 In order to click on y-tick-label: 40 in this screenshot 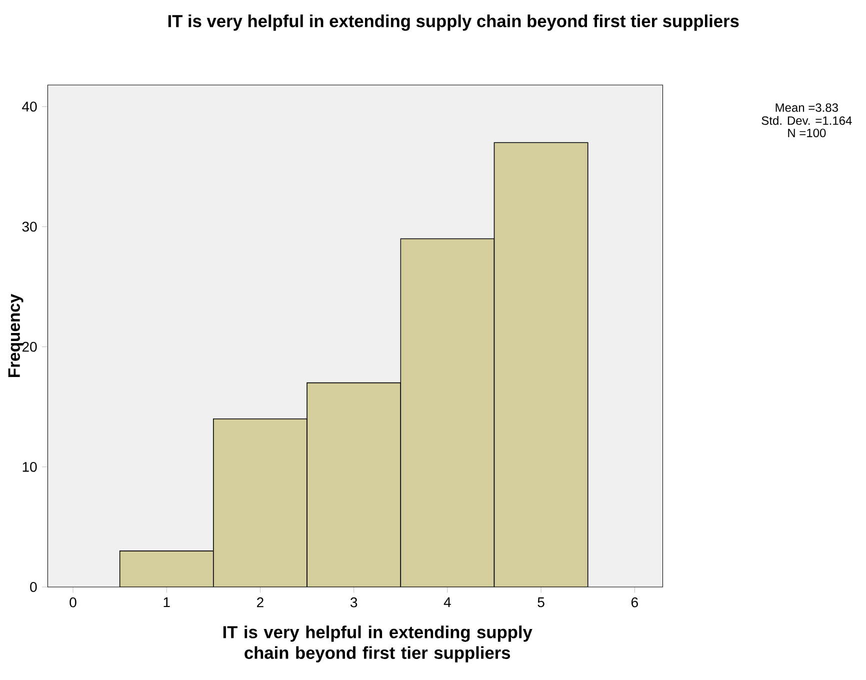, I will do `click(29, 107)`.